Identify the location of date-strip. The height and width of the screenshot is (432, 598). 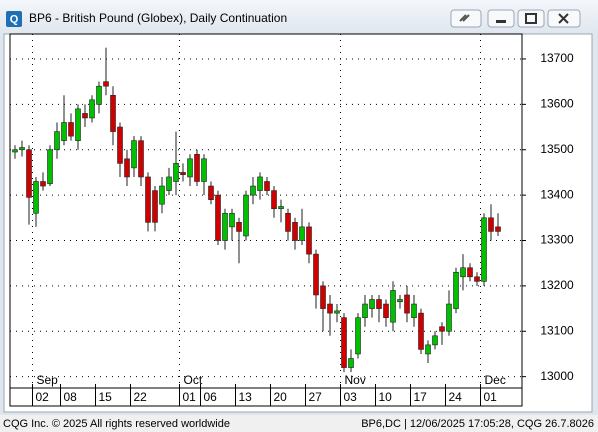
(266, 397).